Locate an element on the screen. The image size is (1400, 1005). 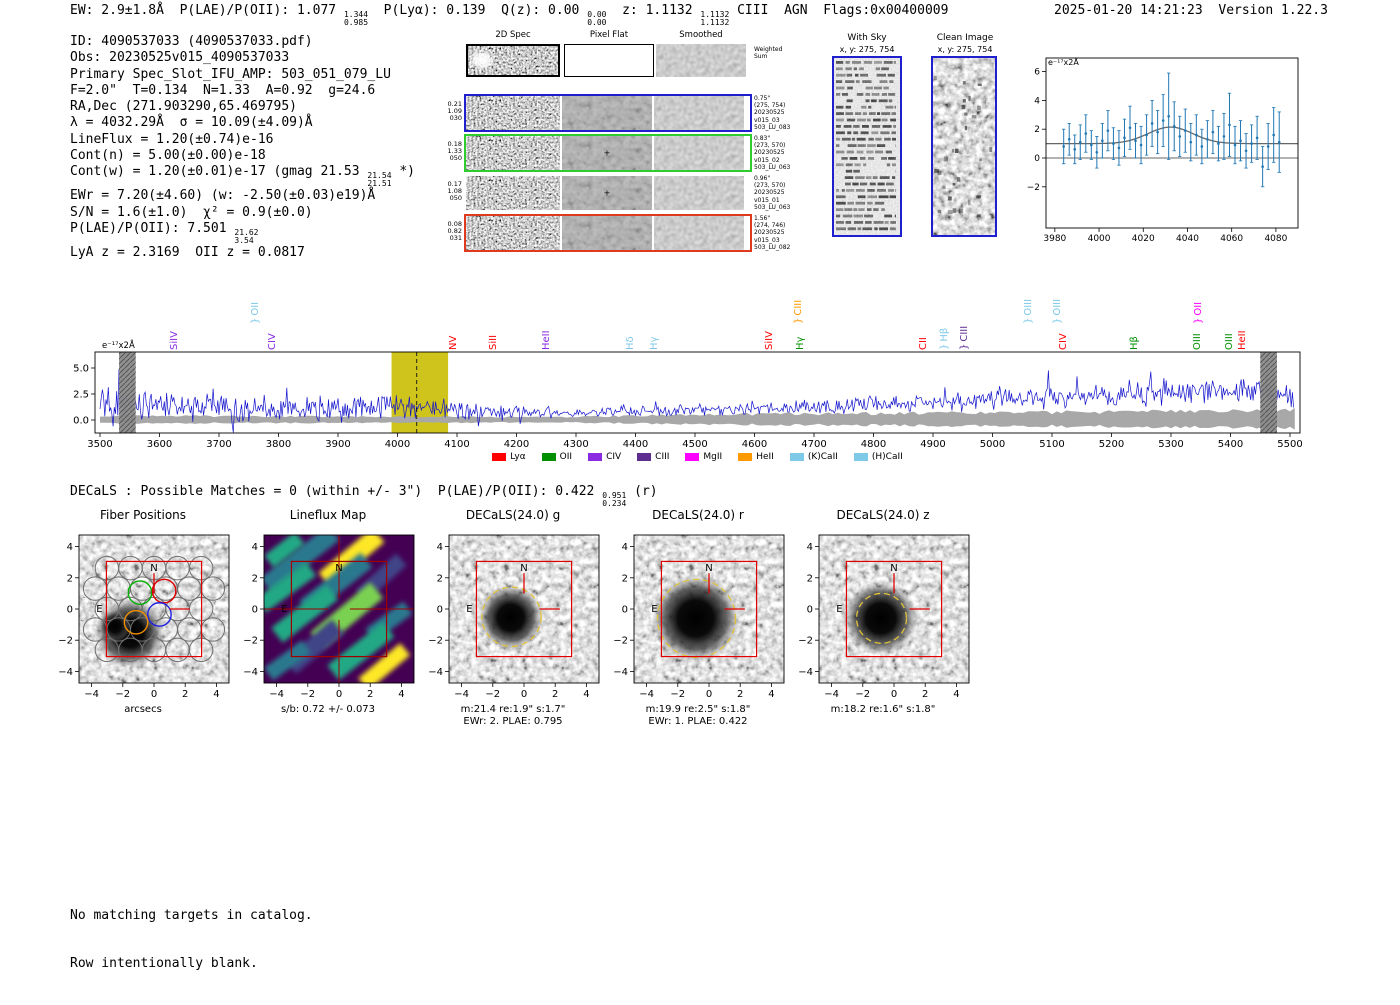
svg-text: 3900 is located at coordinates (337, 444).